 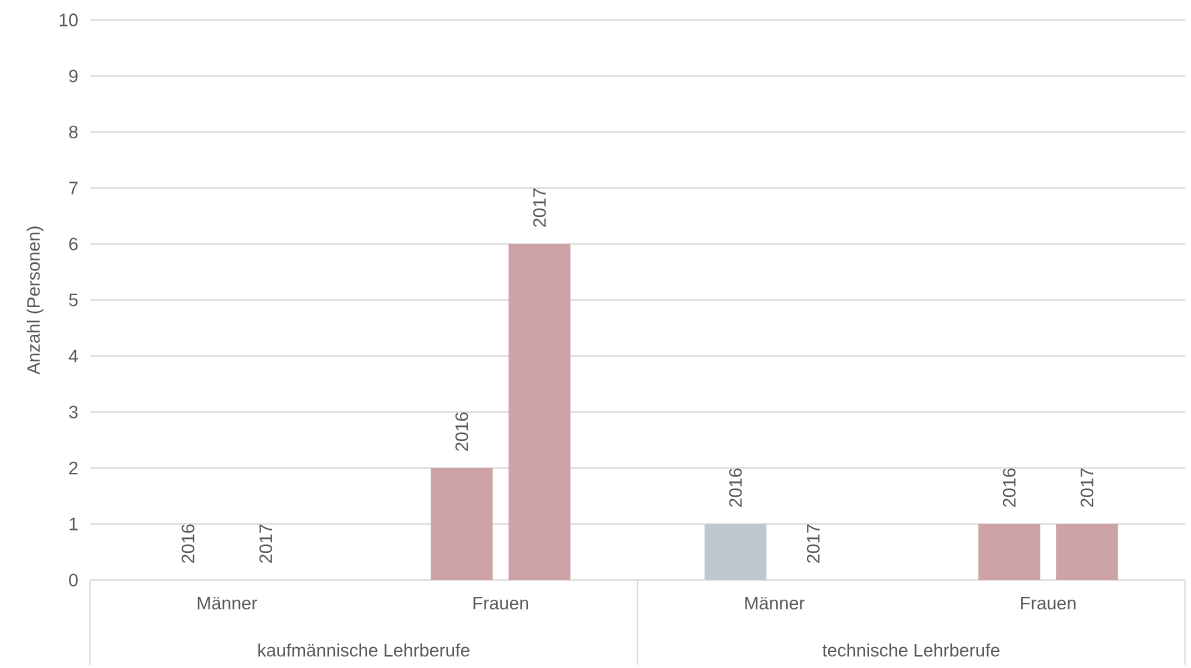 I want to click on y-tick-label: 7, so click(x=73, y=188).